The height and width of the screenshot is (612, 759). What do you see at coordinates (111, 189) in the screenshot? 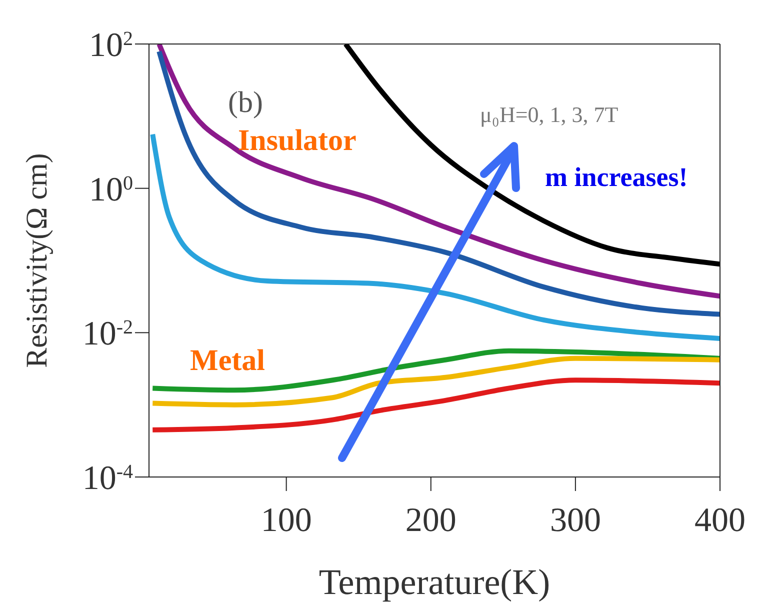
I see `y-tick-label: 10$^{0}$` at bounding box center [111, 189].